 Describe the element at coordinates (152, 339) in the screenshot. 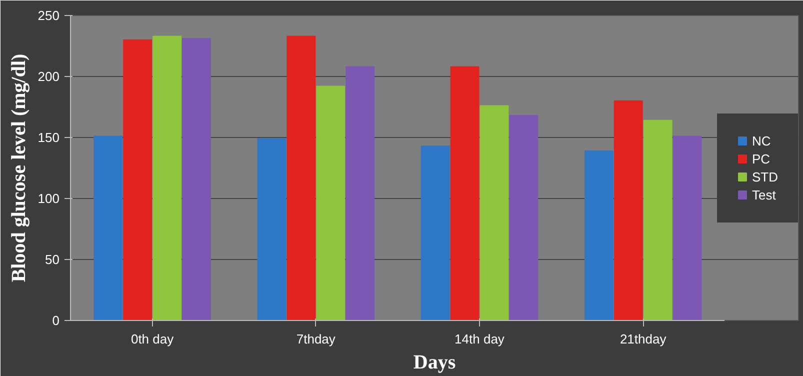

I see `x-tick-label: 0th day` at that location.